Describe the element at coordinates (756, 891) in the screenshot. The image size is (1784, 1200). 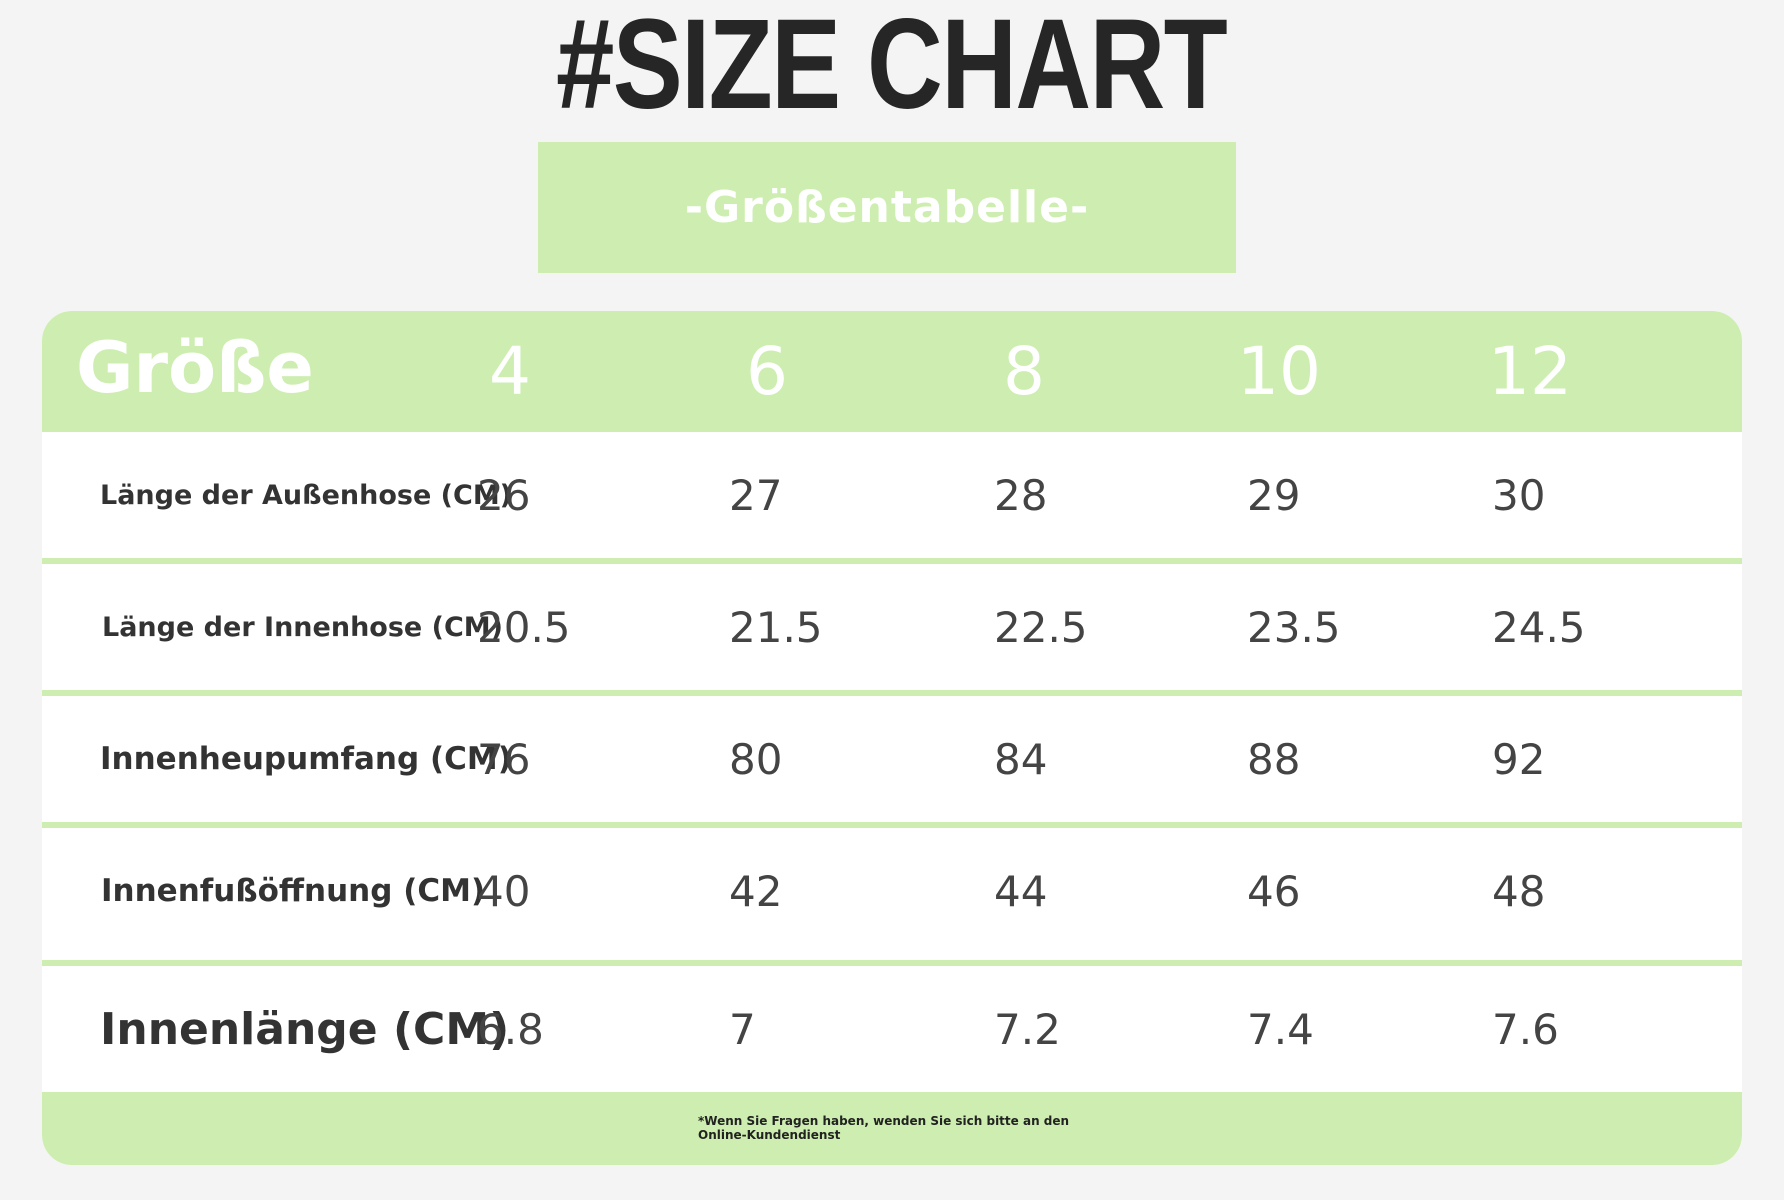
I see `table-cell: 42` at that location.